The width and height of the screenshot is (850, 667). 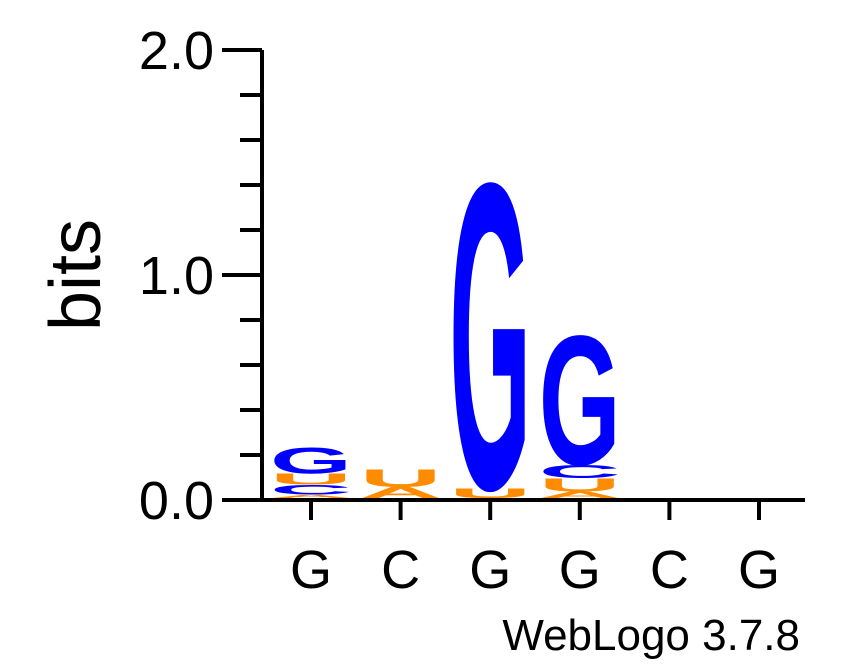 I want to click on y-axis: 0.0 1.0 2.0, so click(x=201, y=276).